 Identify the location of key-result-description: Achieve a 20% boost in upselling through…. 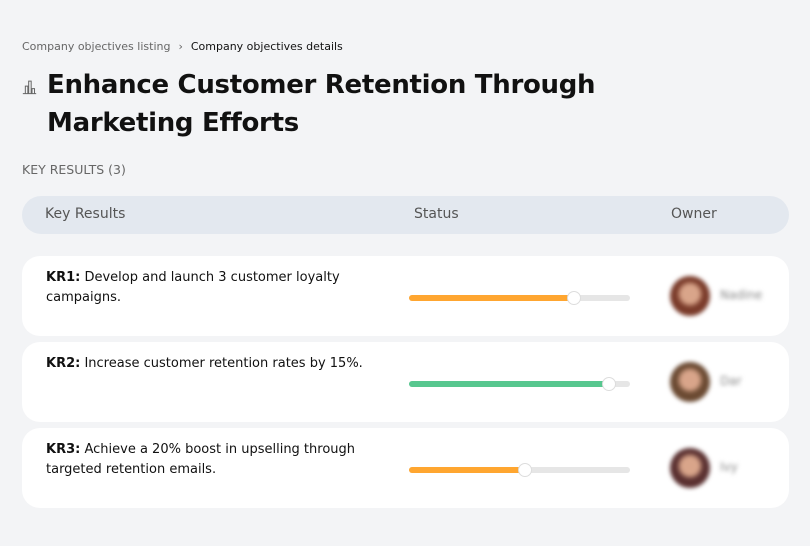
(201, 459).